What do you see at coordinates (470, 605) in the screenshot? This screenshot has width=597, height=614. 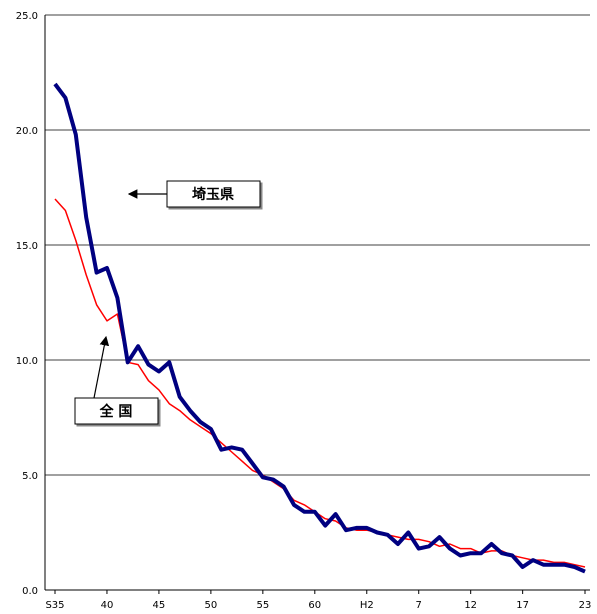 I see `x-tick-label: 12` at bounding box center [470, 605].